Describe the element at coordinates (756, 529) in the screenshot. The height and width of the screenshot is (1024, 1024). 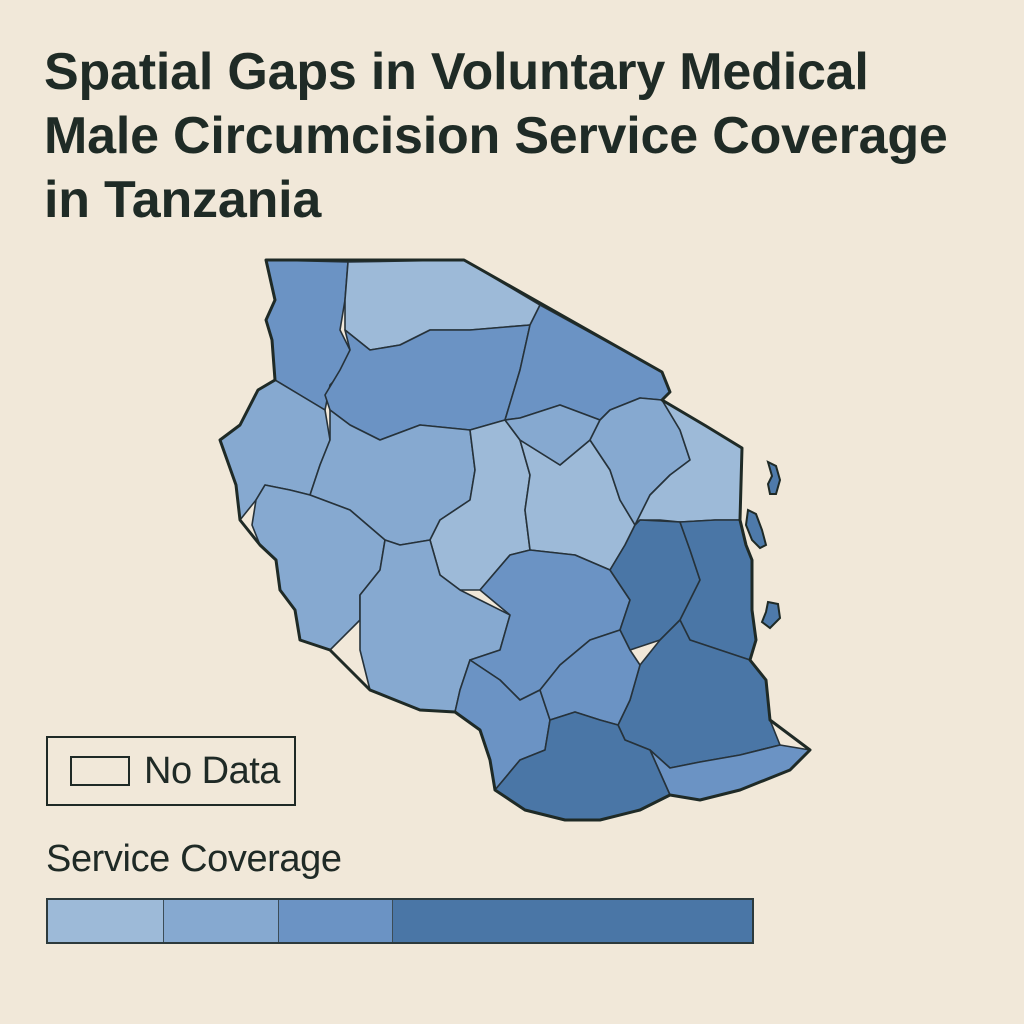
I see `island-unguja` at that location.